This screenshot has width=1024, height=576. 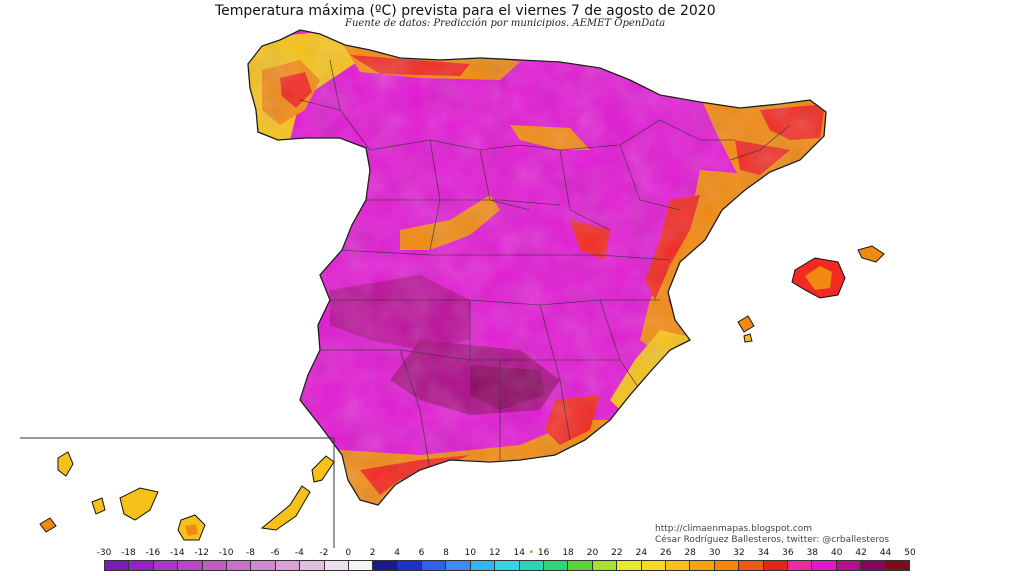 I want to click on legend-label: -4, so click(x=299, y=553).